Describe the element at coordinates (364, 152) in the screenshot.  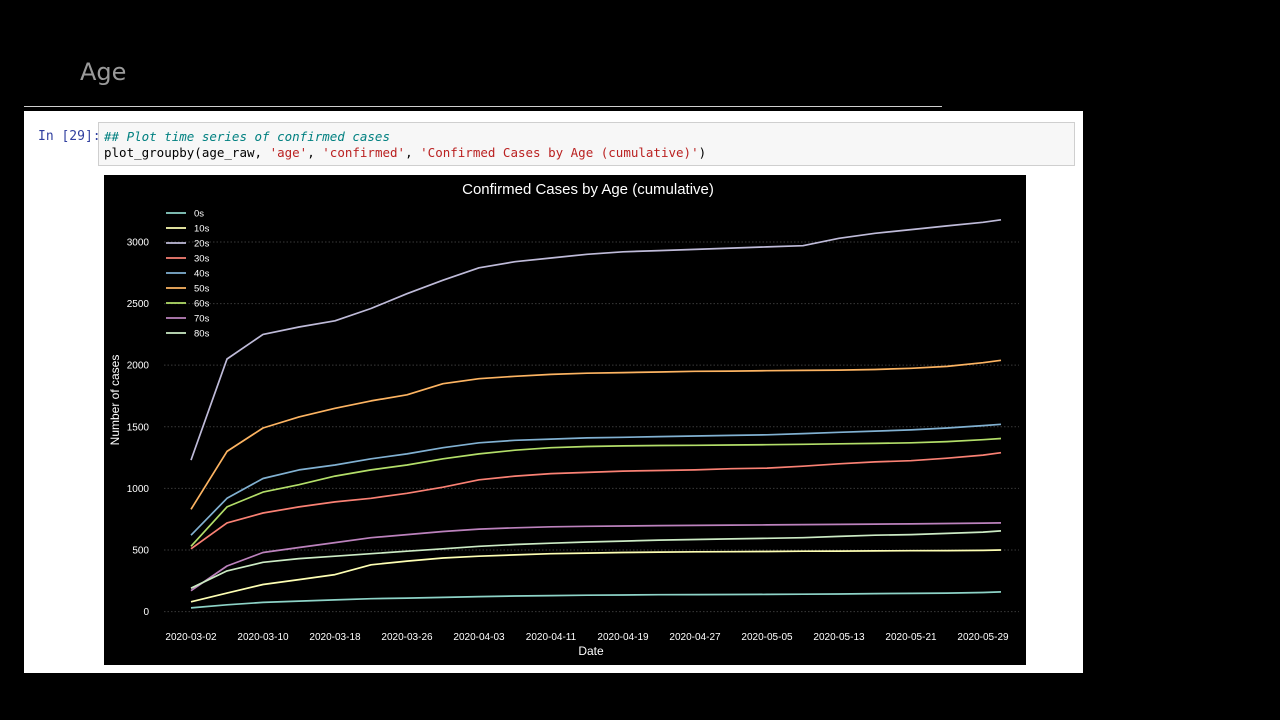
I see `code-string-confirmed: 'confirmed'` at that location.